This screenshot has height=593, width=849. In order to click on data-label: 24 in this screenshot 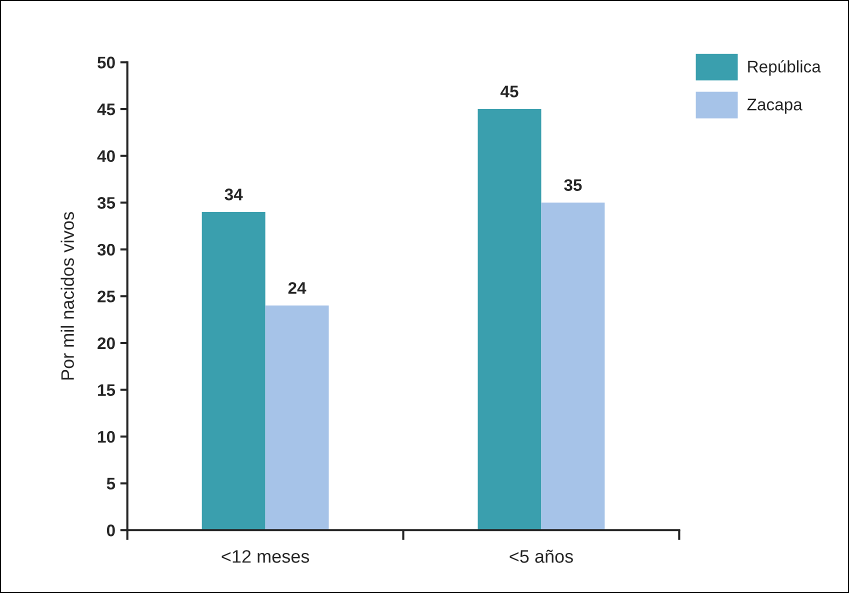, I will do `click(297, 288)`.